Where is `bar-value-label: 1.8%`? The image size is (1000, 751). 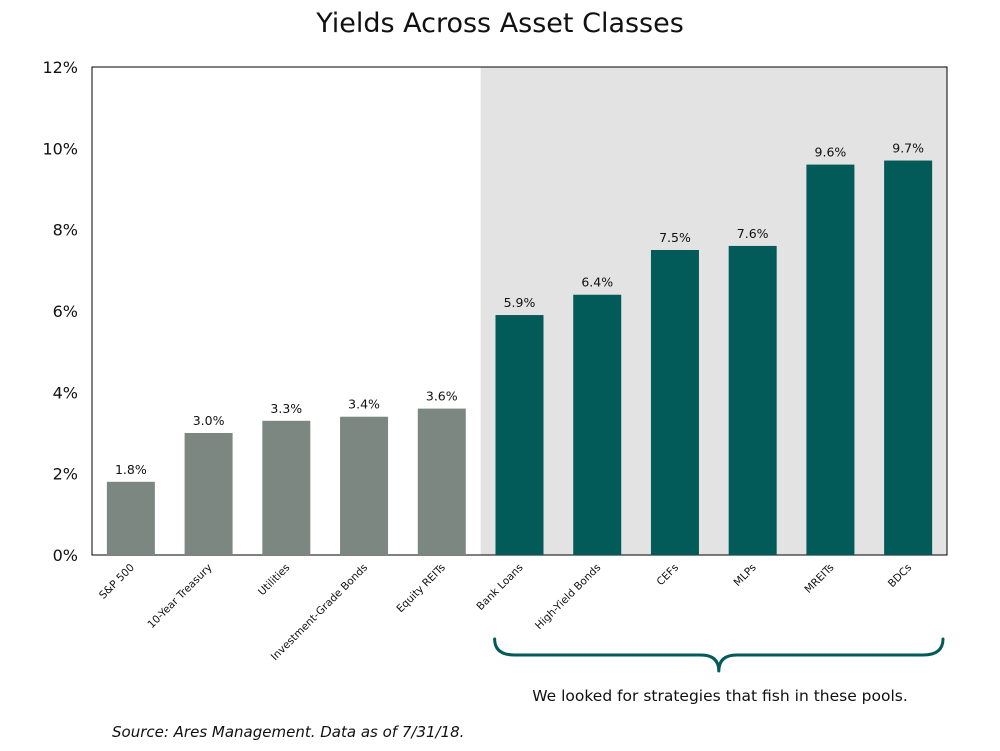
bar-value-label: 1.8% is located at coordinates (131, 469).